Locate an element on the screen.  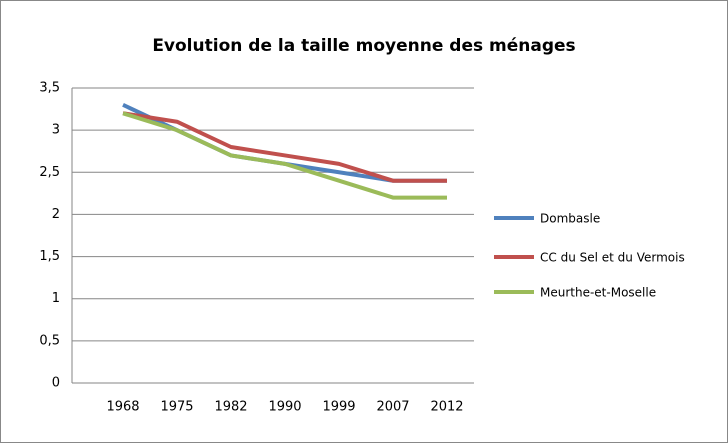
legend-label: Meurthe-et-Moselle is located at coordinates (598, 293).